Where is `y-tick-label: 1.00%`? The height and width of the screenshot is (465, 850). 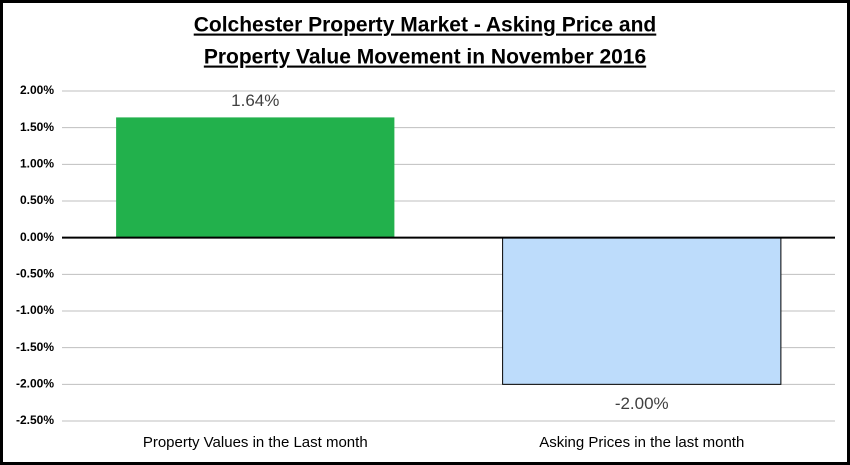 y-tick-label: 1.00% is located at coordinates (37, 164).